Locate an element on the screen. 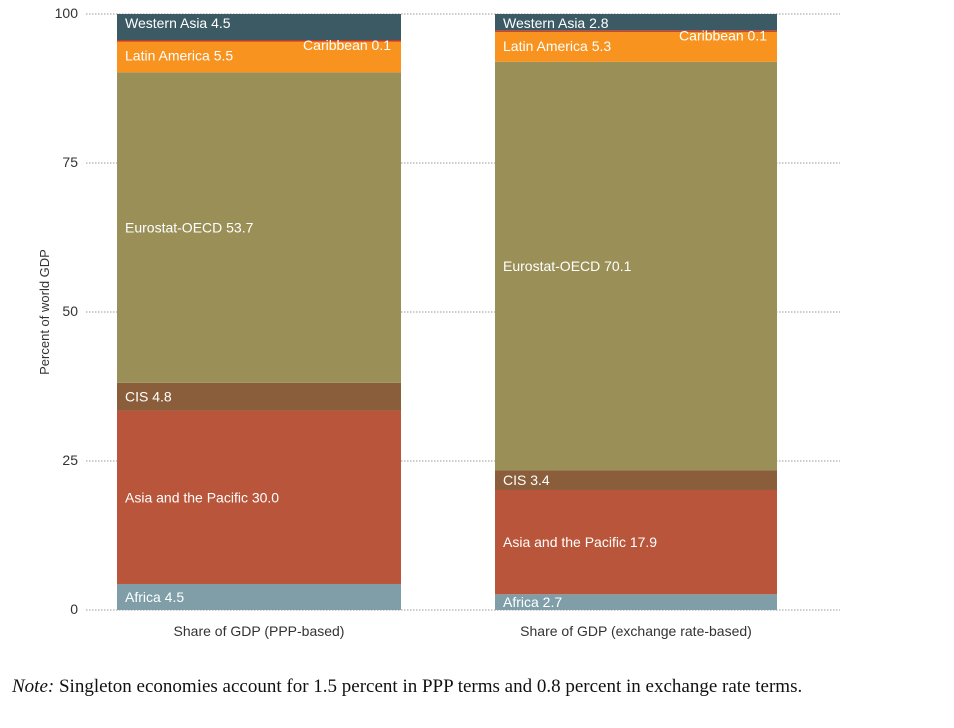  segment-label-asia-and-the-pacific: Asia and the Pacific 17.9 is located at coordinates (580, 542).